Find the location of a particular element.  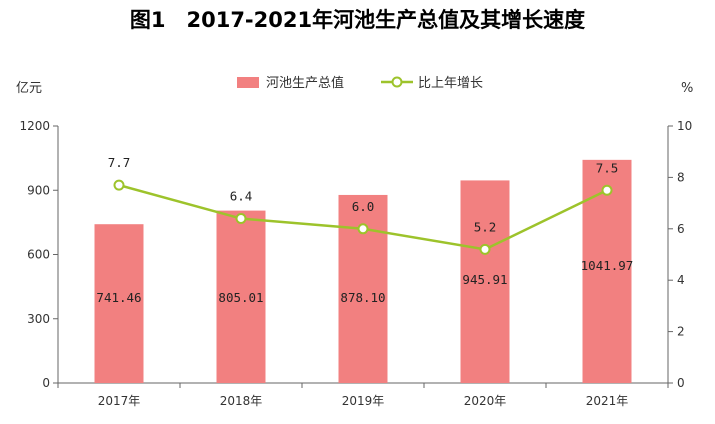

bar-data-label: 741.46 is located at coordinates (118, 297).